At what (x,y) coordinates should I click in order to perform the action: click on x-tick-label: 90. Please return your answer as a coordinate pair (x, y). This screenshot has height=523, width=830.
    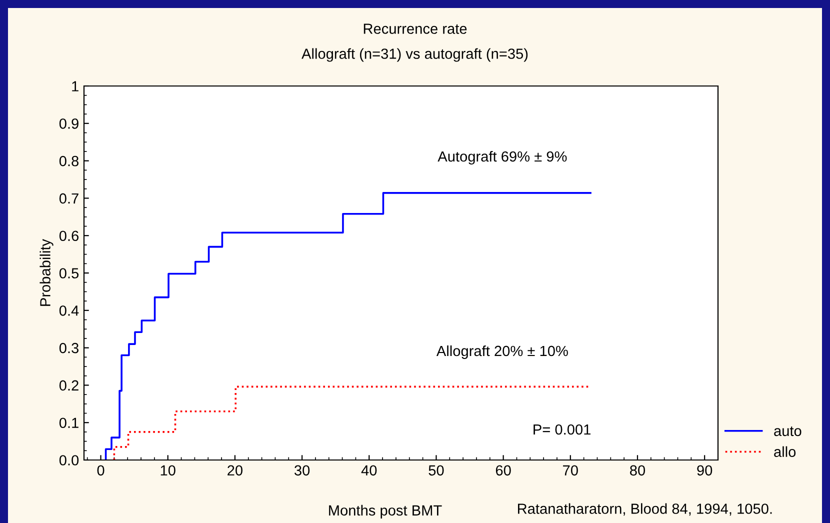
    Looking at the image, I should click on (704, 470).